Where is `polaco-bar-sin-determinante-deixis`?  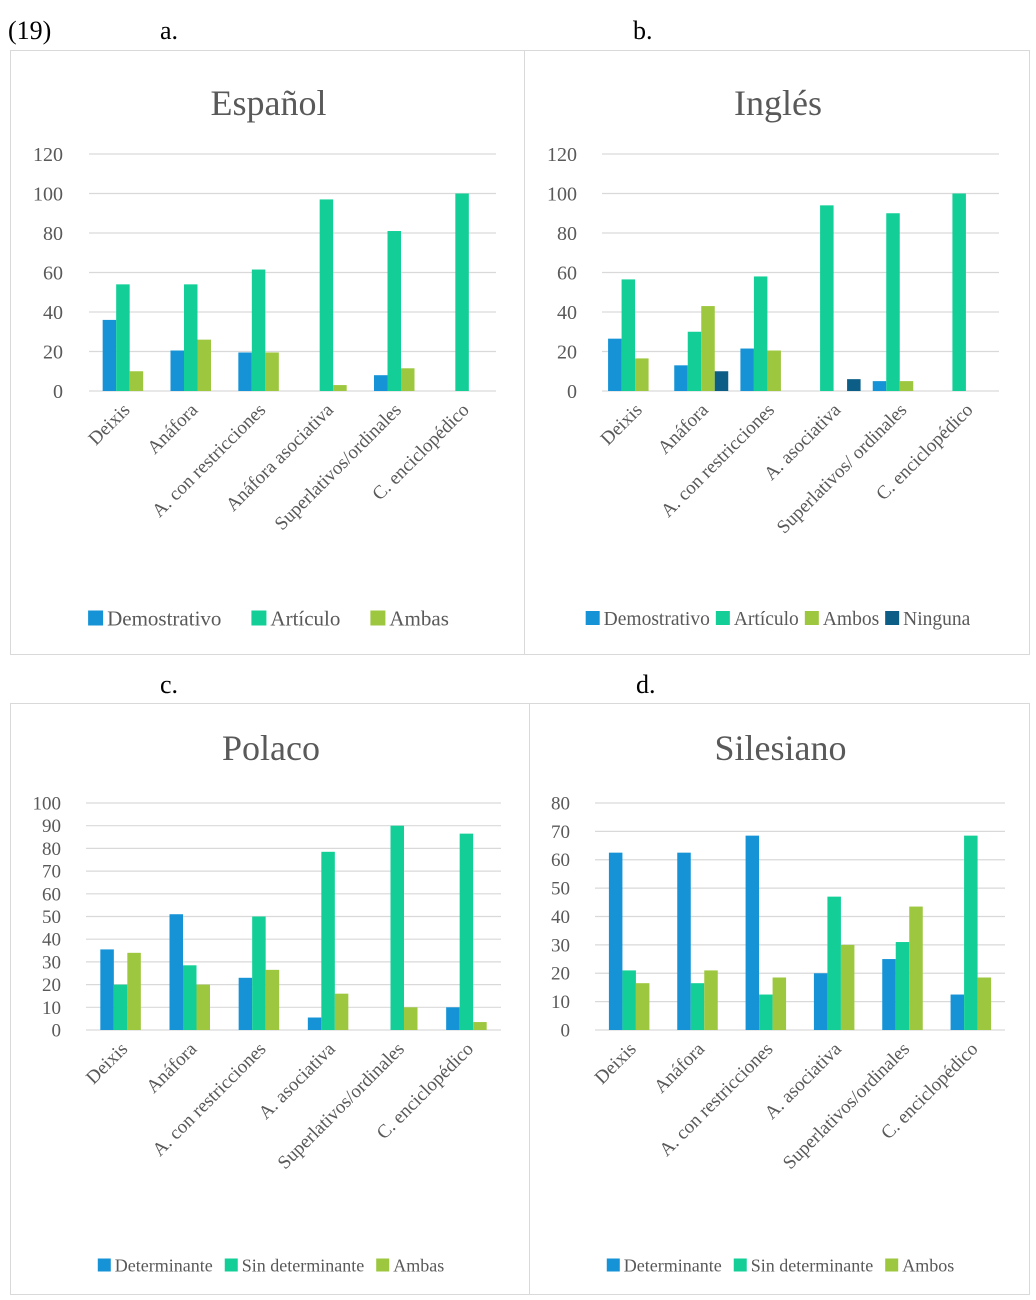
polaco-bar-sin-determinante-deixis is located at coordinates (120, 1007).